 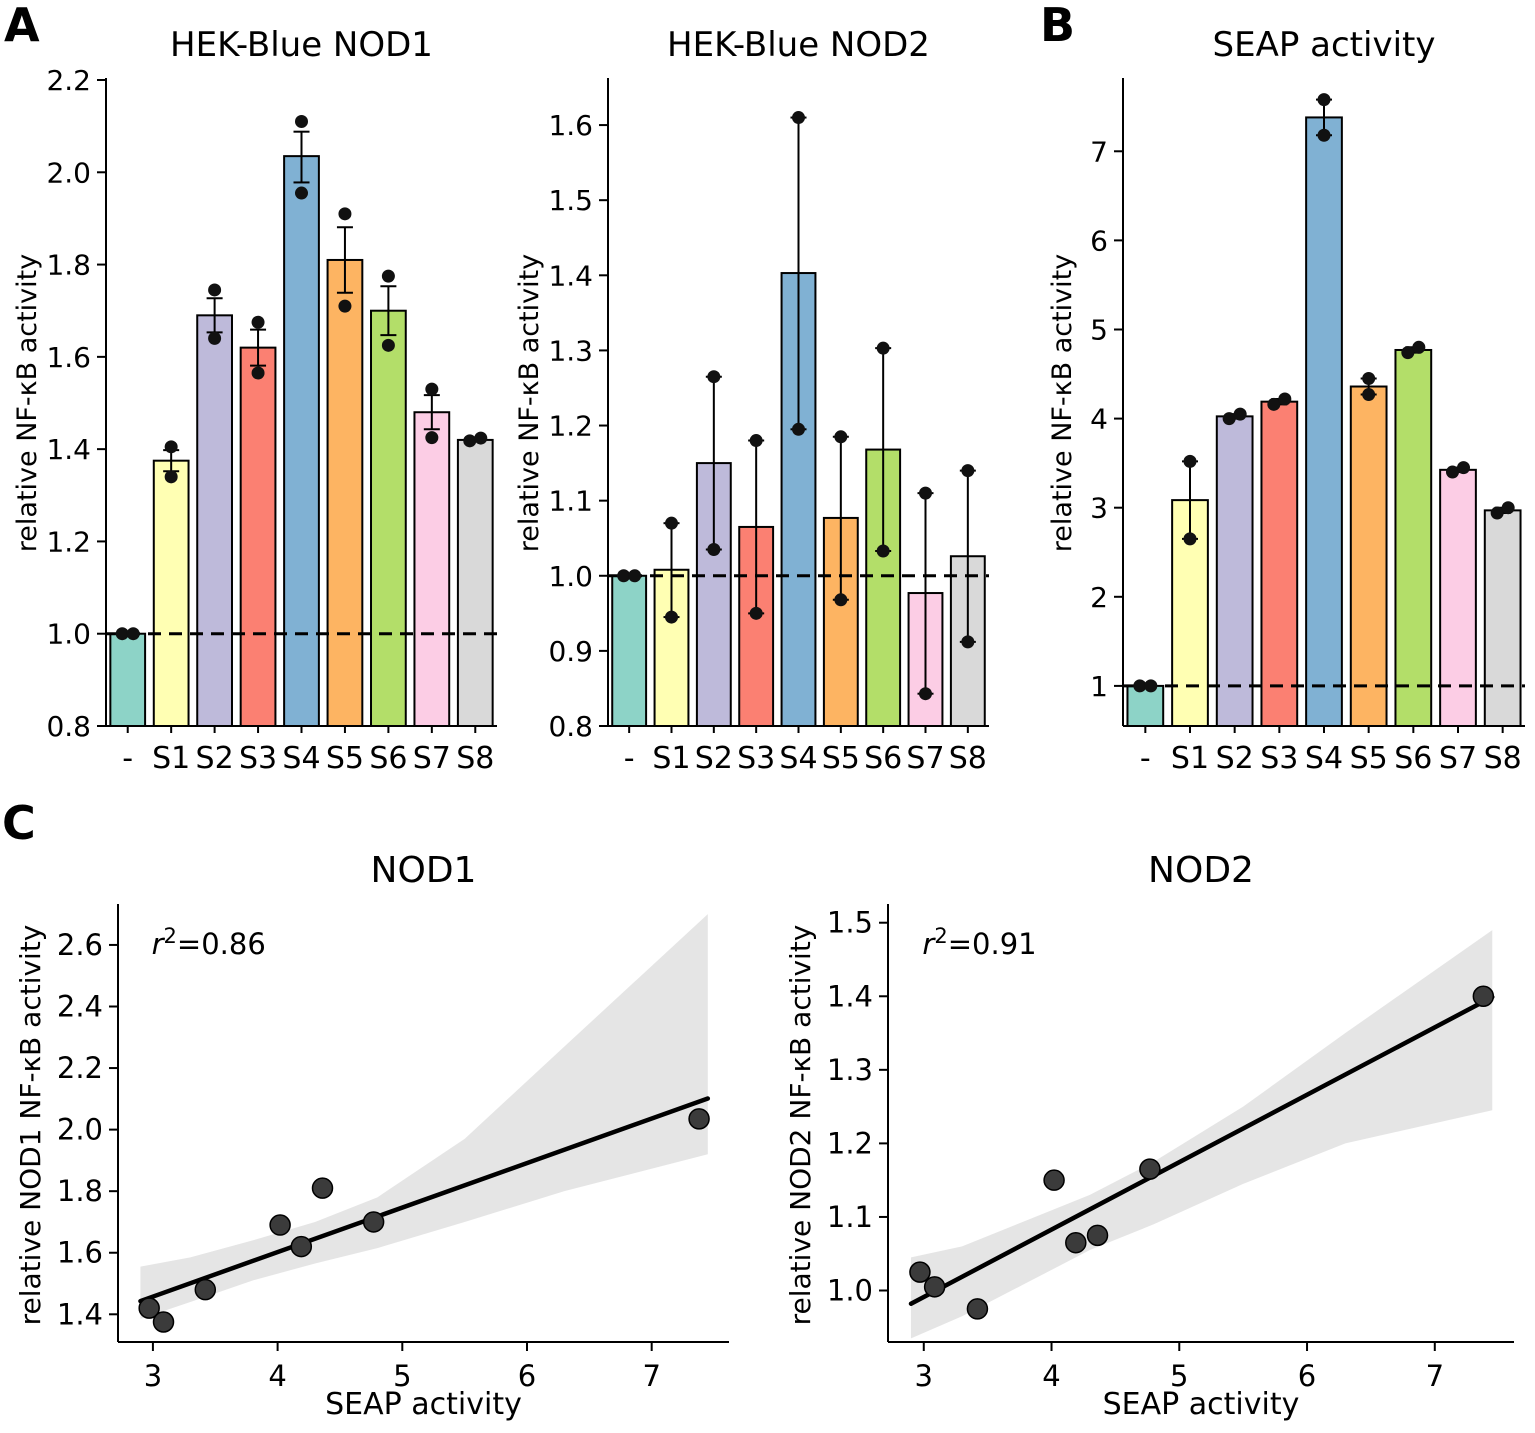 I want to click on svg-text: 1, so click(x=1099, y=686).